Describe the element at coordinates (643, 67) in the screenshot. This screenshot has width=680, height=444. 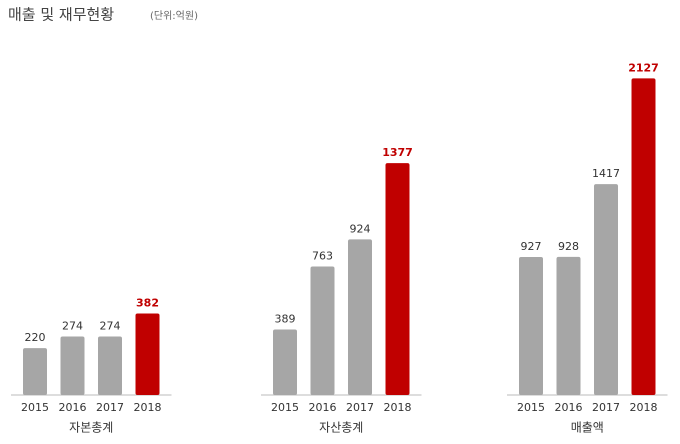
I see `value-label: 2127` at that location.